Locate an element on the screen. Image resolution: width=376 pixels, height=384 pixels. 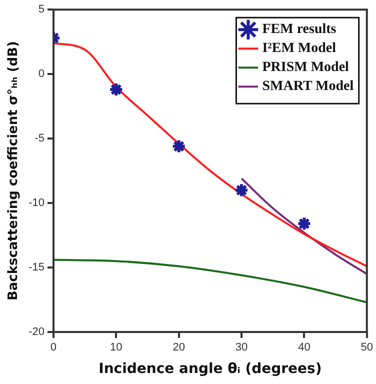
legend-label: PRISM Model is located at coordinates (306, 68).